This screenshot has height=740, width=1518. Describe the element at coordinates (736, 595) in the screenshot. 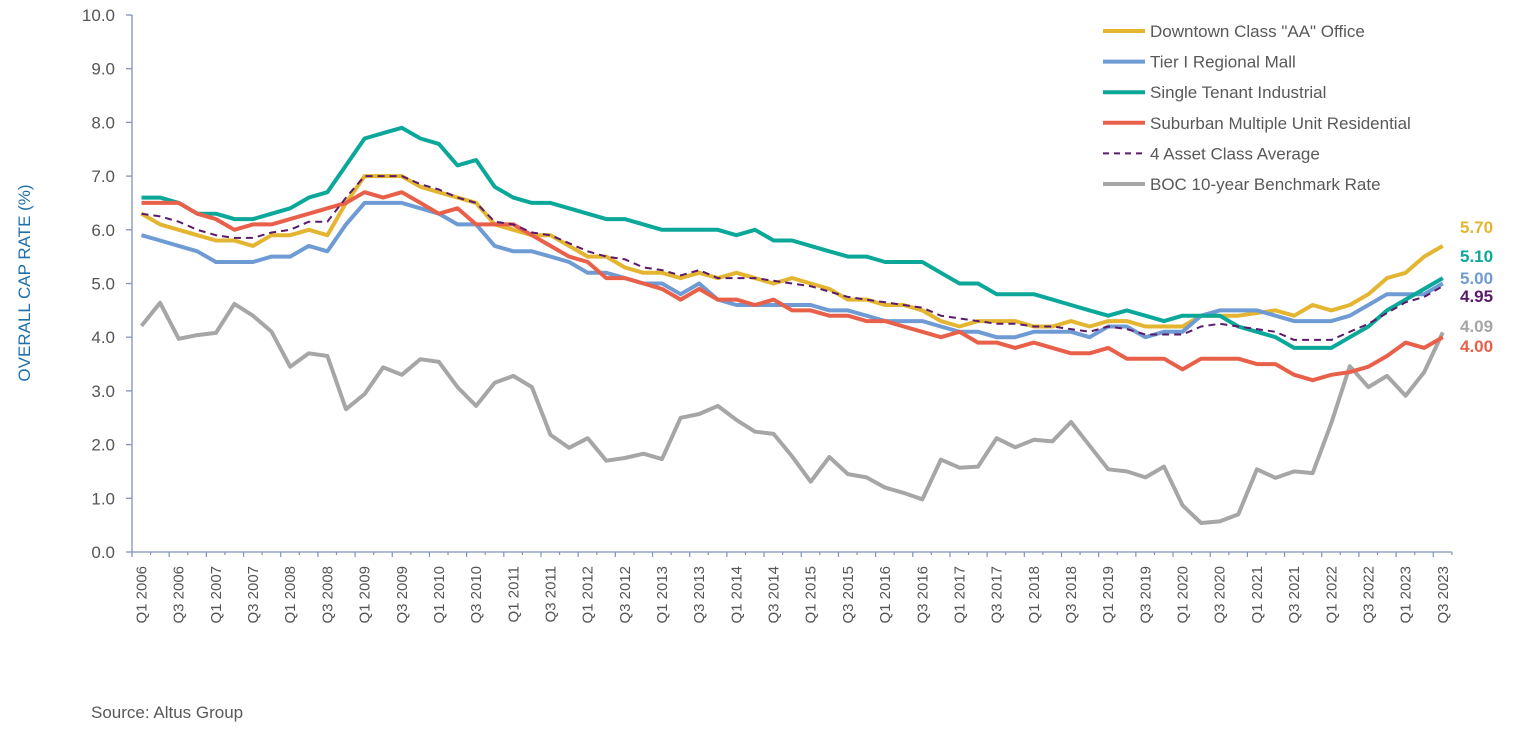

I see `x-tick-label: Q1 2014` at that location.